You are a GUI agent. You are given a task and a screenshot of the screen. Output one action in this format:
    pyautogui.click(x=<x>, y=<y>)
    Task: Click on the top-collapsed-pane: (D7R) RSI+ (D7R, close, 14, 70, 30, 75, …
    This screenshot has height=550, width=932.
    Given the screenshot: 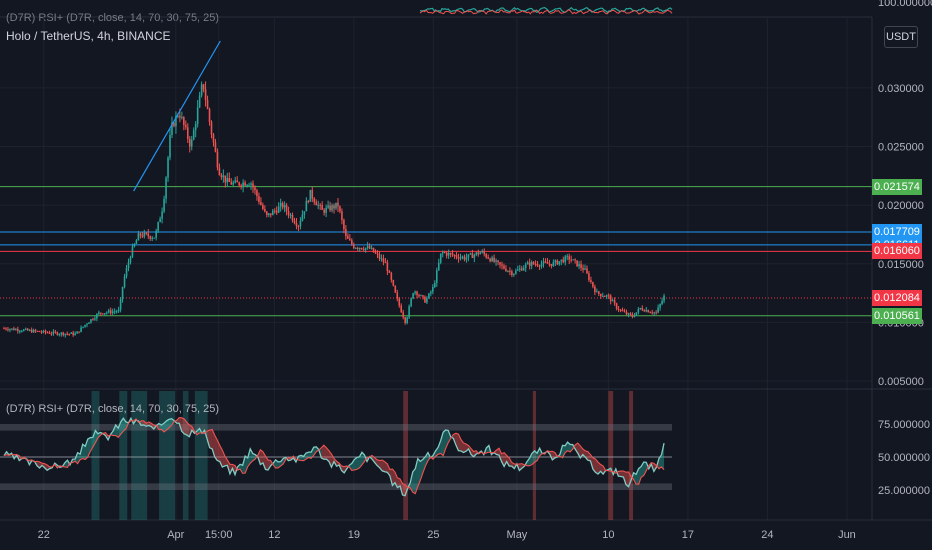 What is the action you would take?
    pyautogui.click(x=466, y=12)
    